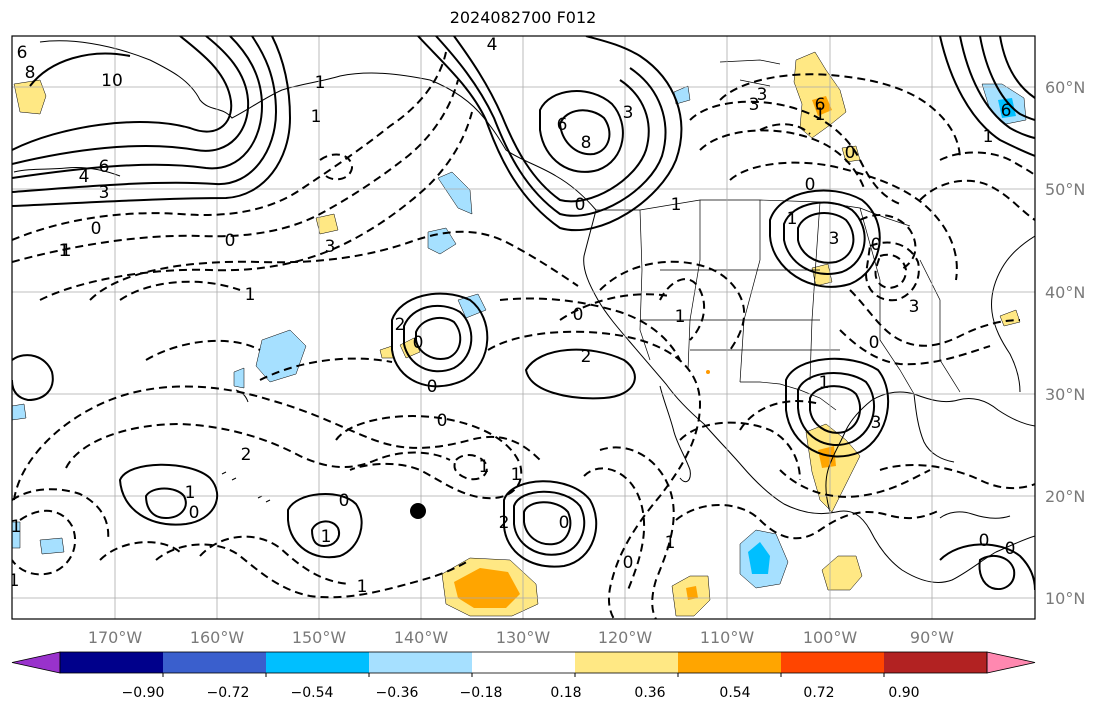  I want to click on colorbar-tick: 0.36, so click(649, 693).